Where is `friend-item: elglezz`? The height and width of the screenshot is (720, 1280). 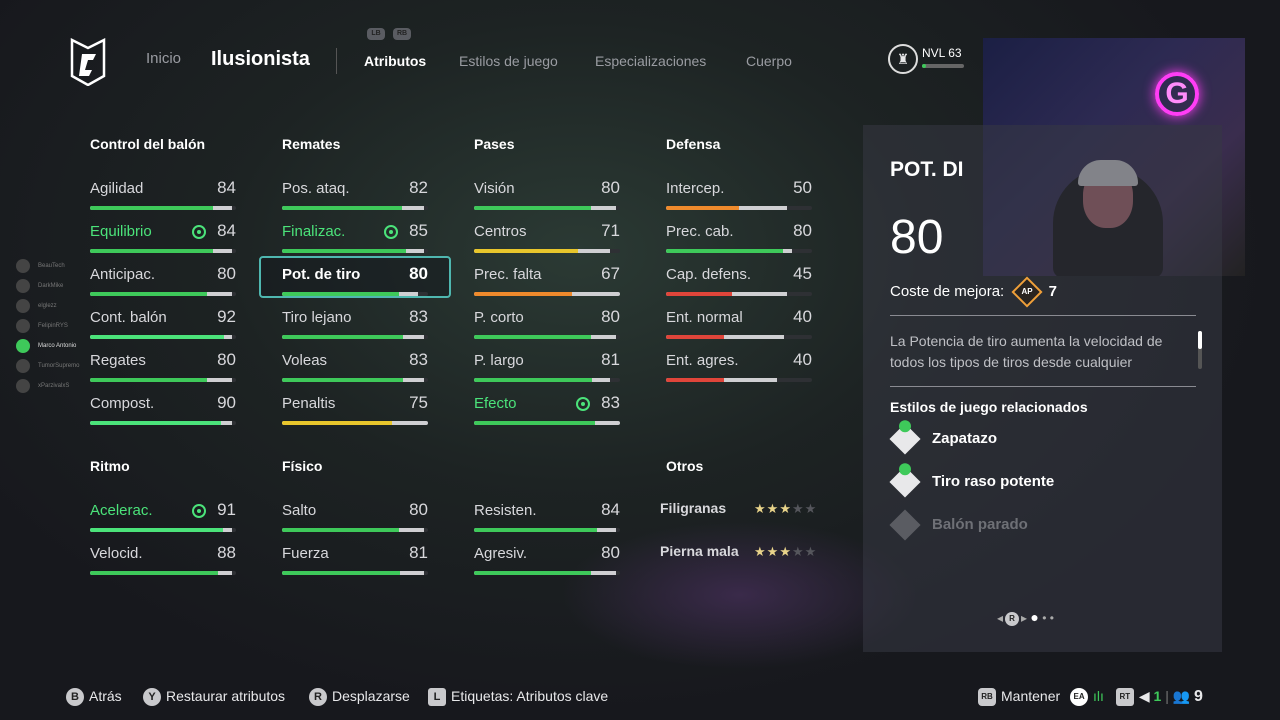
friend-item: elglezz is located at coordinates (47, 306).